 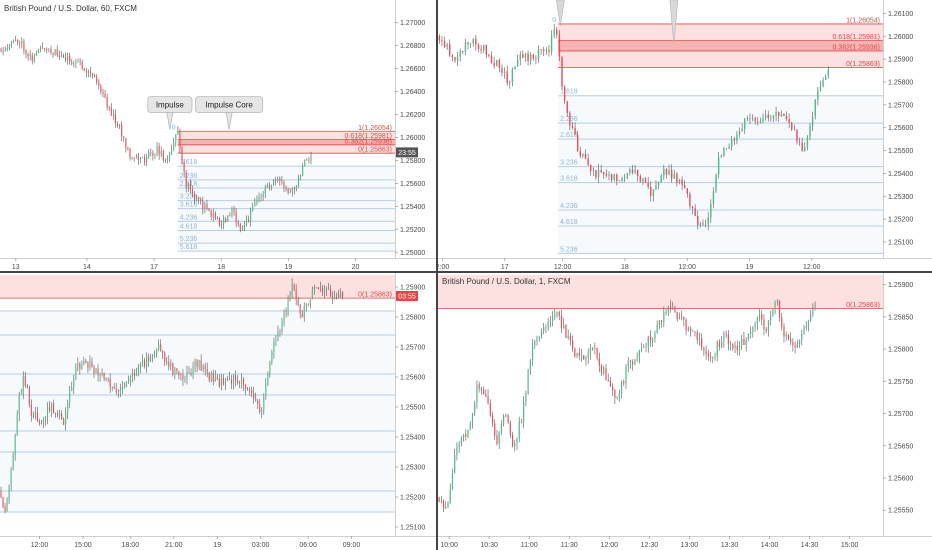 What do you see at coordinates (170, 113) in the screenshot?
I see `callout-impulse: Impulse` at bounding box center [170, 113].